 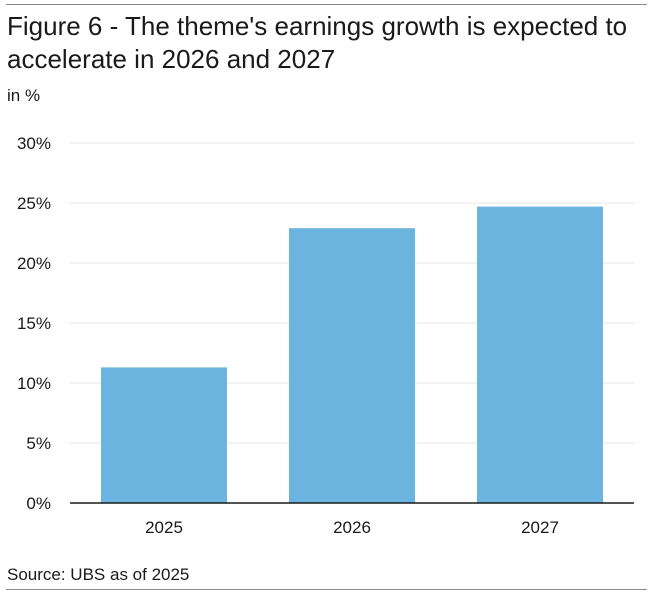 What do you see at coordinates (540, 354) in the screenshot?
I see `bar-2027` at bounding box center [540, 354].